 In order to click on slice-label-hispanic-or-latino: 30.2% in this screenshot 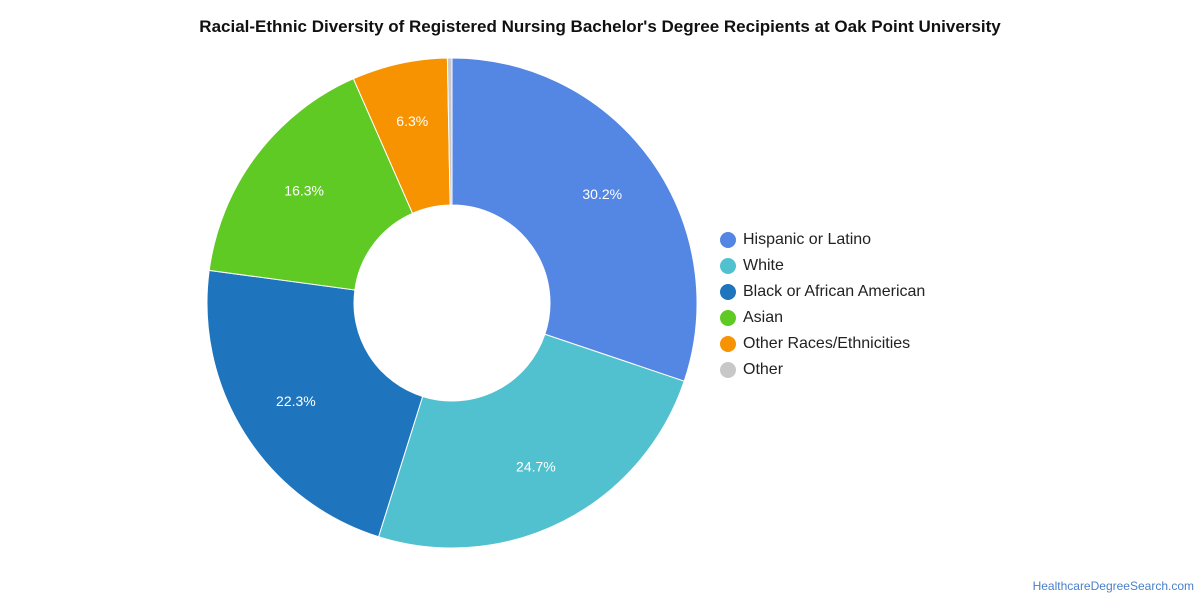, I will do `click(602, 194)`.